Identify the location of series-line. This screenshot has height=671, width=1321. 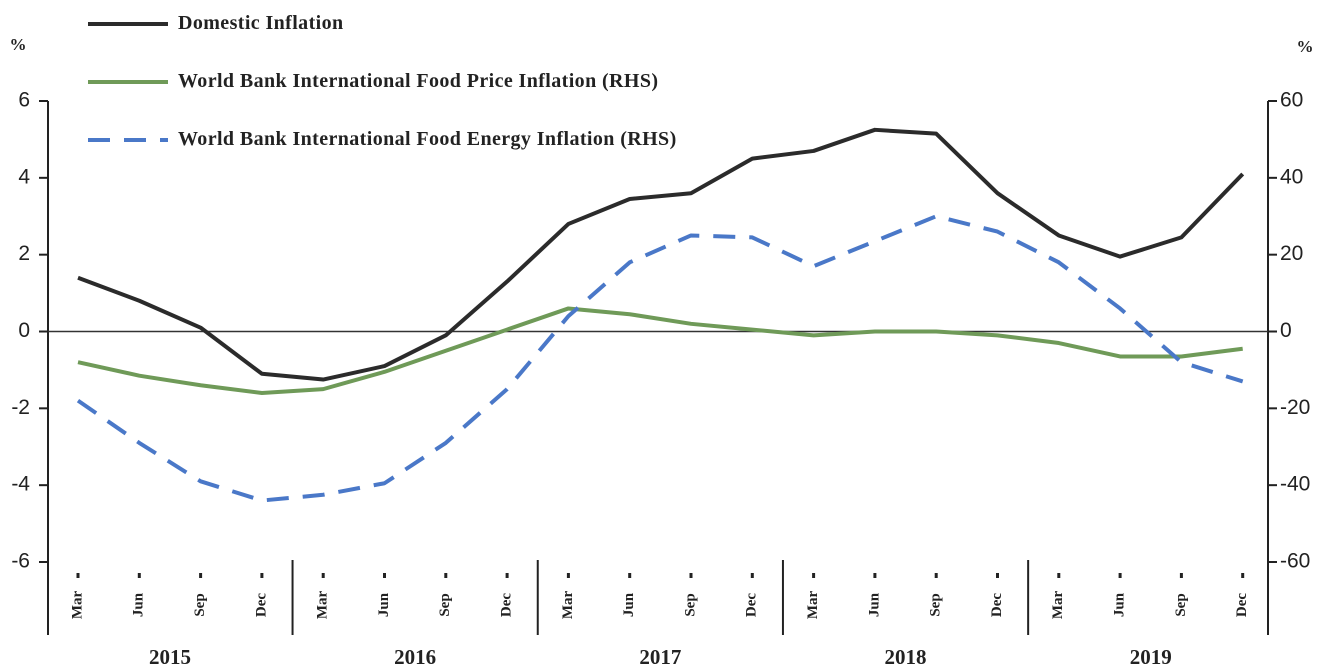
(660, 350).